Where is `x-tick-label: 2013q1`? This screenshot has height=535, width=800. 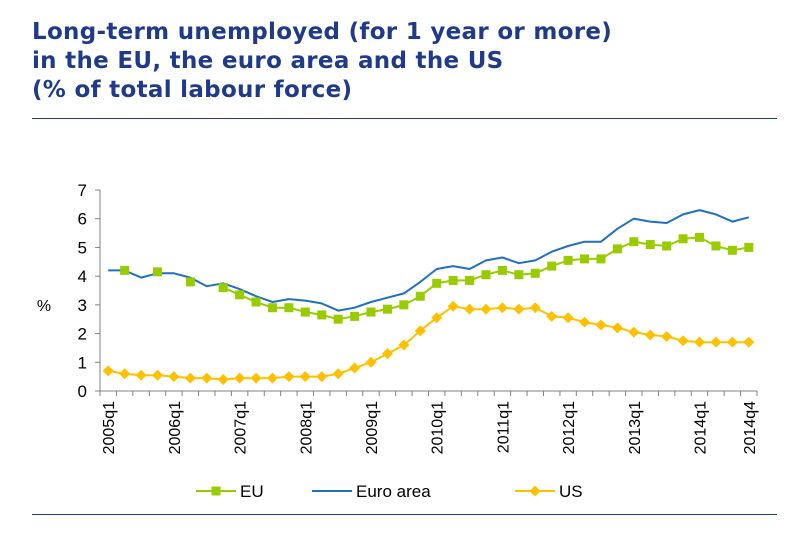 x-tick-label: 2013q1 is located at coordinates (635, 427).